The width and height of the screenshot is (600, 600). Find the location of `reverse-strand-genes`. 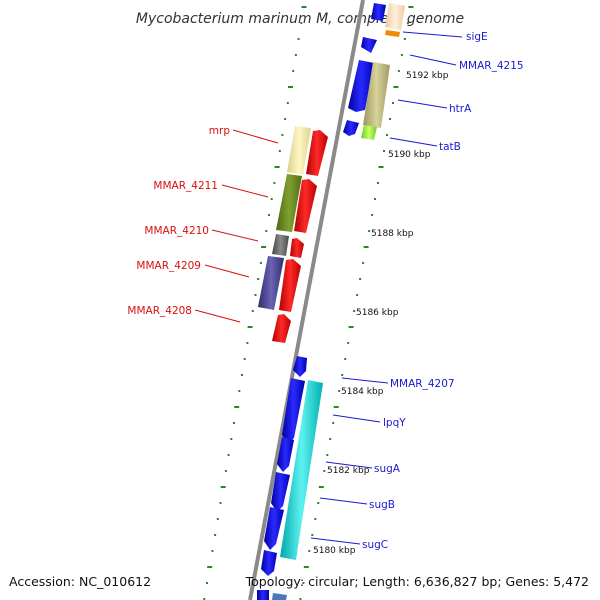

reverse-strand-genes is located at coordinates (300, 236).